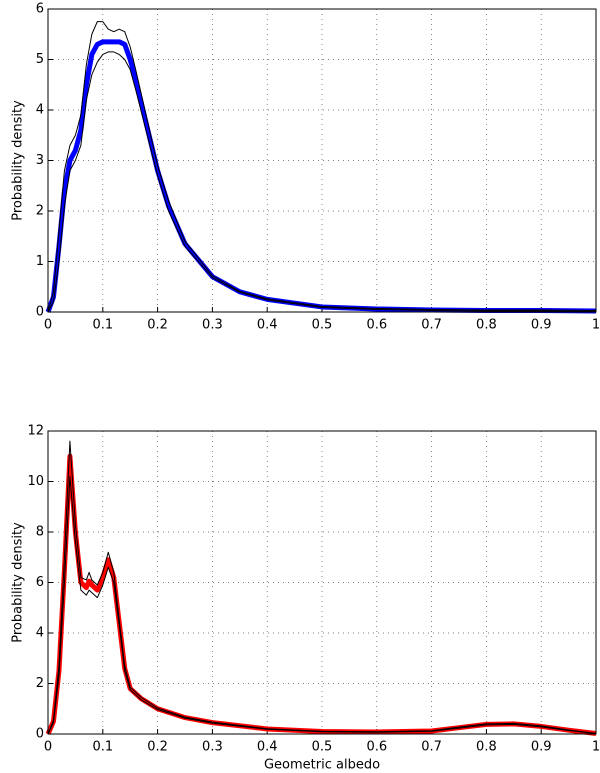 This screenshot has width=600, height=773. What do you see at coordinates (35, 431) in the screenshot?
I see `y-tick-label: 12` at bounding box center [35, 431].